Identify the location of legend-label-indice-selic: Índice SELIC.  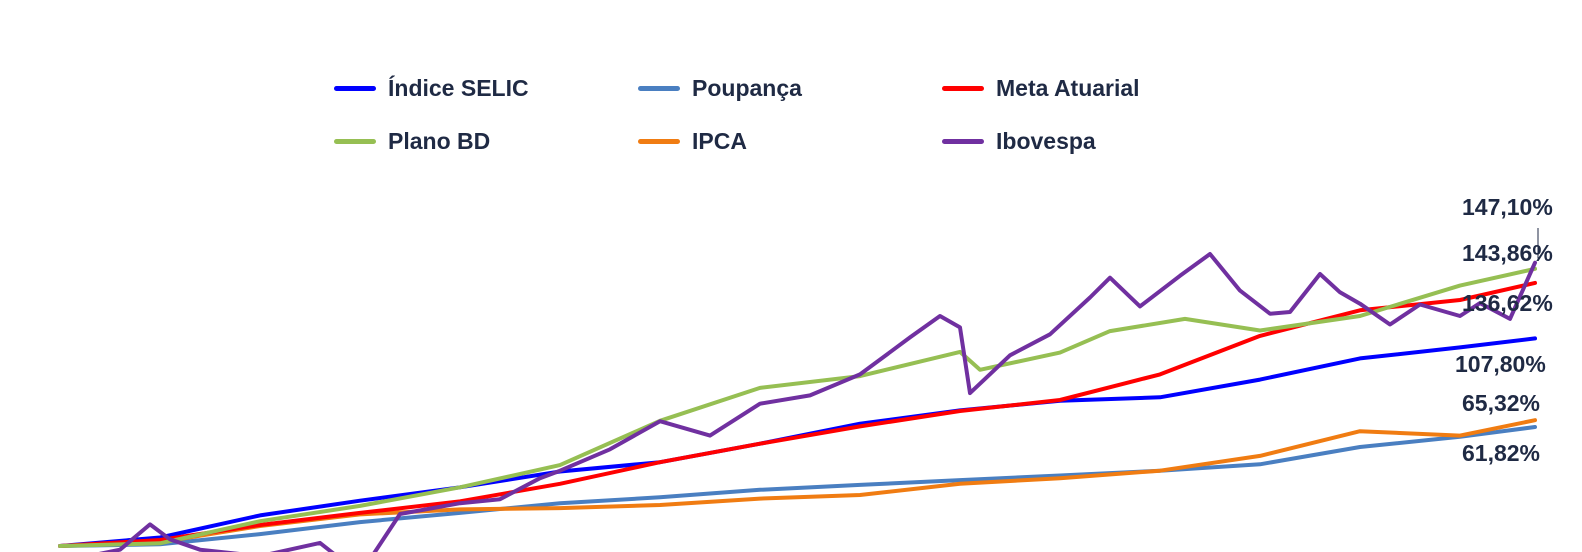
(458, 88).